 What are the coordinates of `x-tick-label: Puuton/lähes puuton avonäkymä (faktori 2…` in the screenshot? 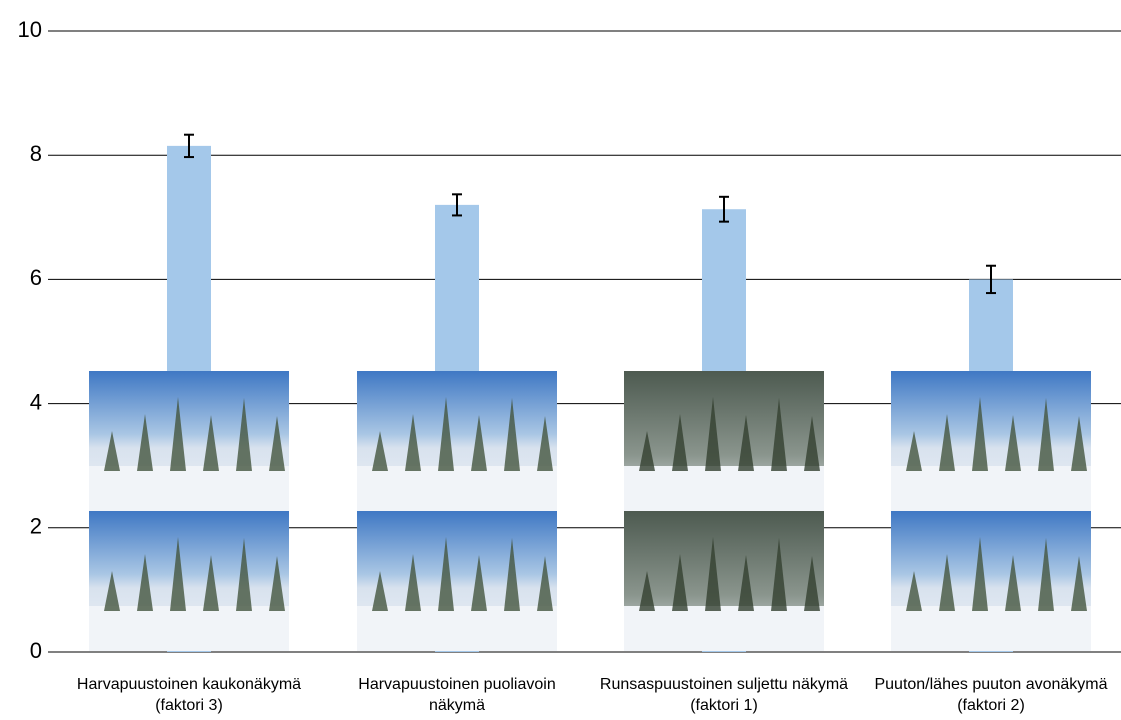 It's located at (991, 695).